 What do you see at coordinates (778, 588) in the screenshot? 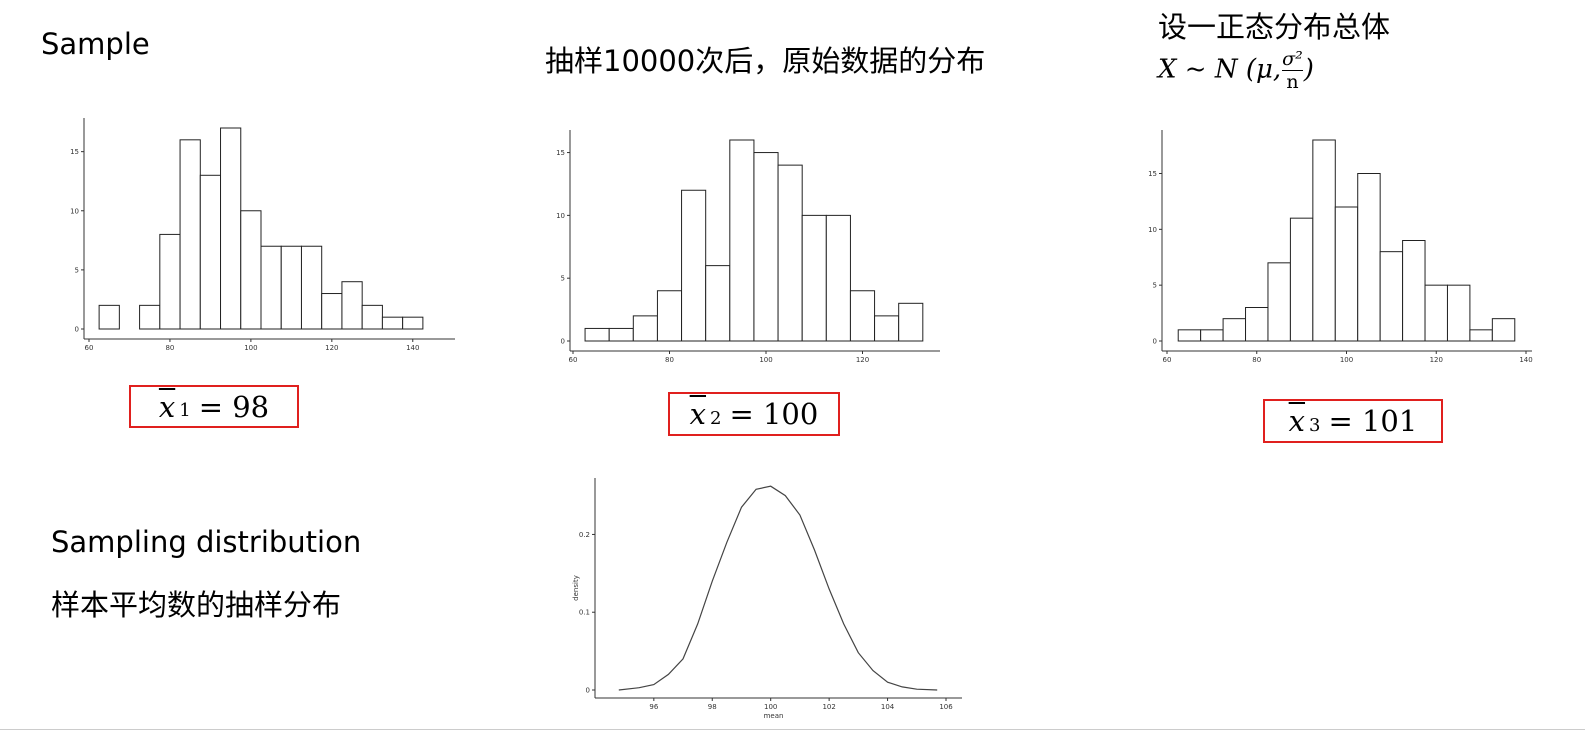
I see `density-curve` at bounding box center [778, 588].